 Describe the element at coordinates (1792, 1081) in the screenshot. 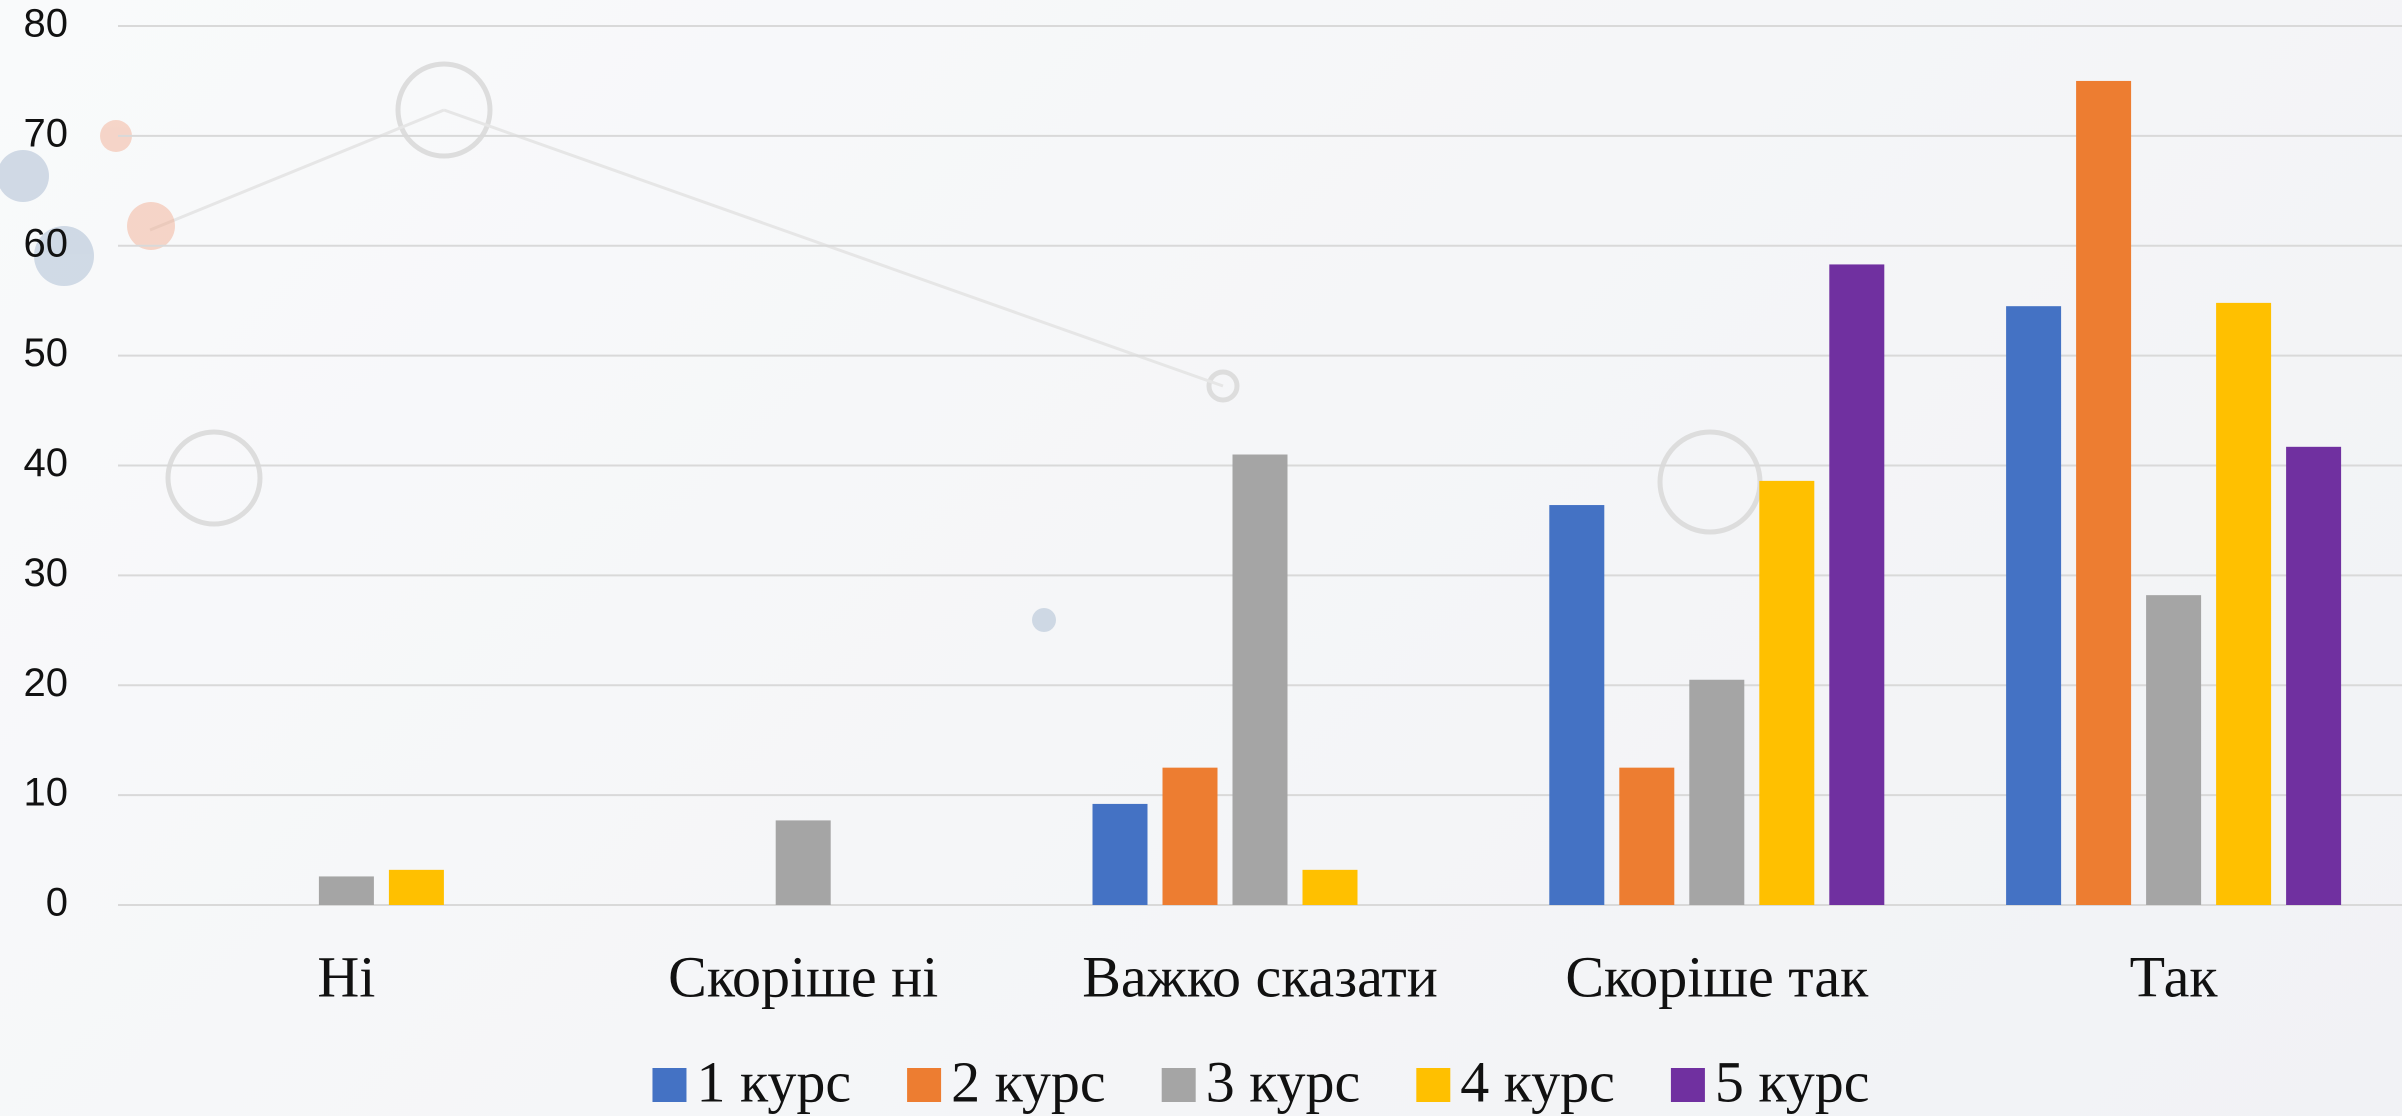

I see `legend-label: 5 курс` at that location.